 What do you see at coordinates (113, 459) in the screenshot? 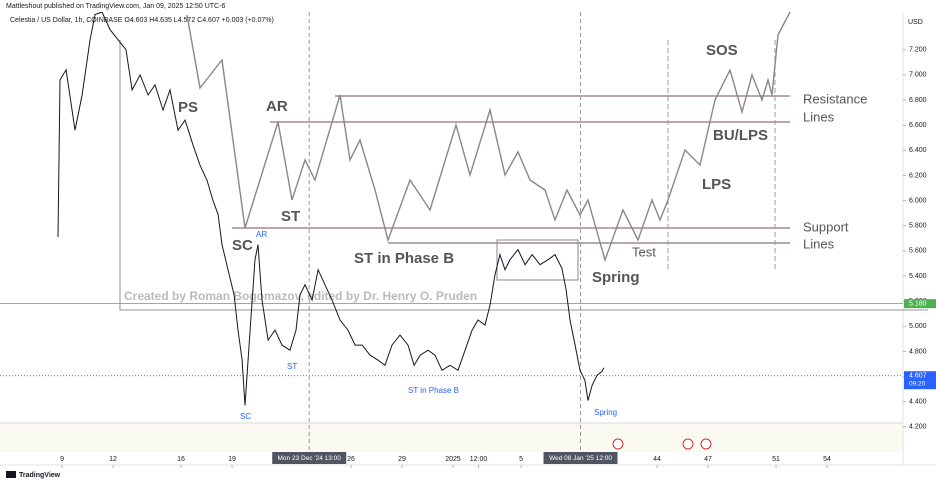
I see `x-tick-label: 12` at bounding box center [113, 459].